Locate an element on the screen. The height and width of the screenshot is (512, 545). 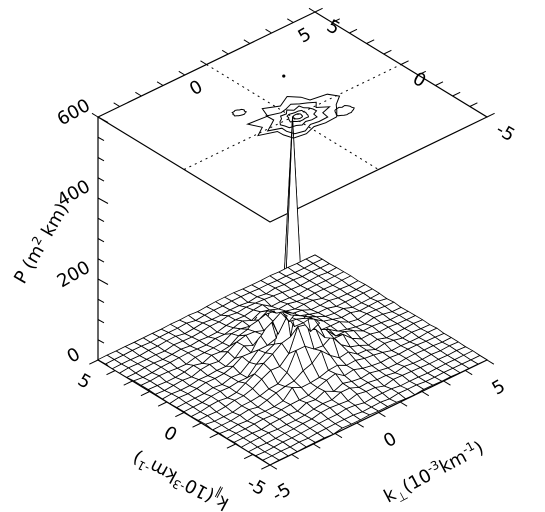
z-tick-label: 0 is located at coordinates (74, 356).